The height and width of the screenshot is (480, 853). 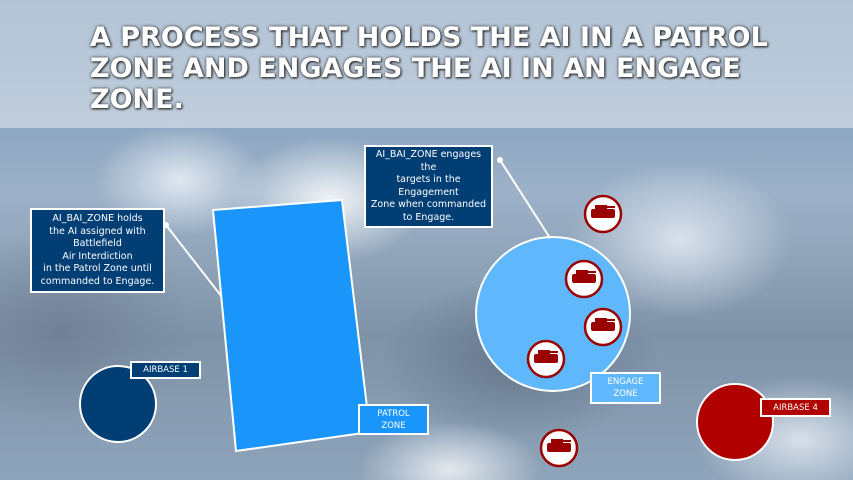 What do you see at coordinates (546, 359) in the screenshot?
I see `target-4-tank-icon` at bounding box center [546, 359].